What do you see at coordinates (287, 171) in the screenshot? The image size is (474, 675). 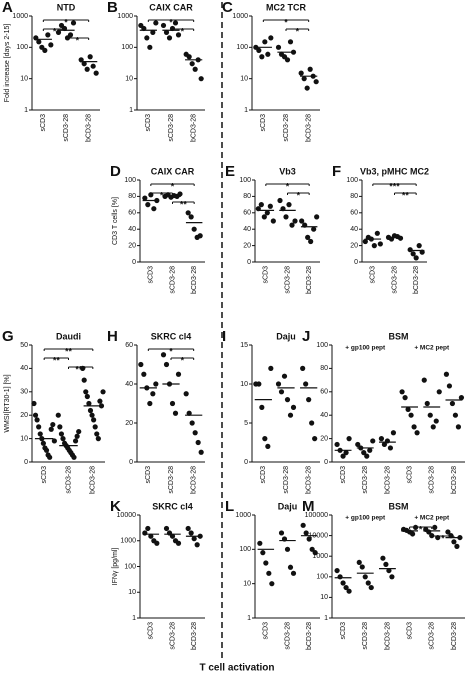 I see `panel-title: Vb3` at bounding box center [287, 171].